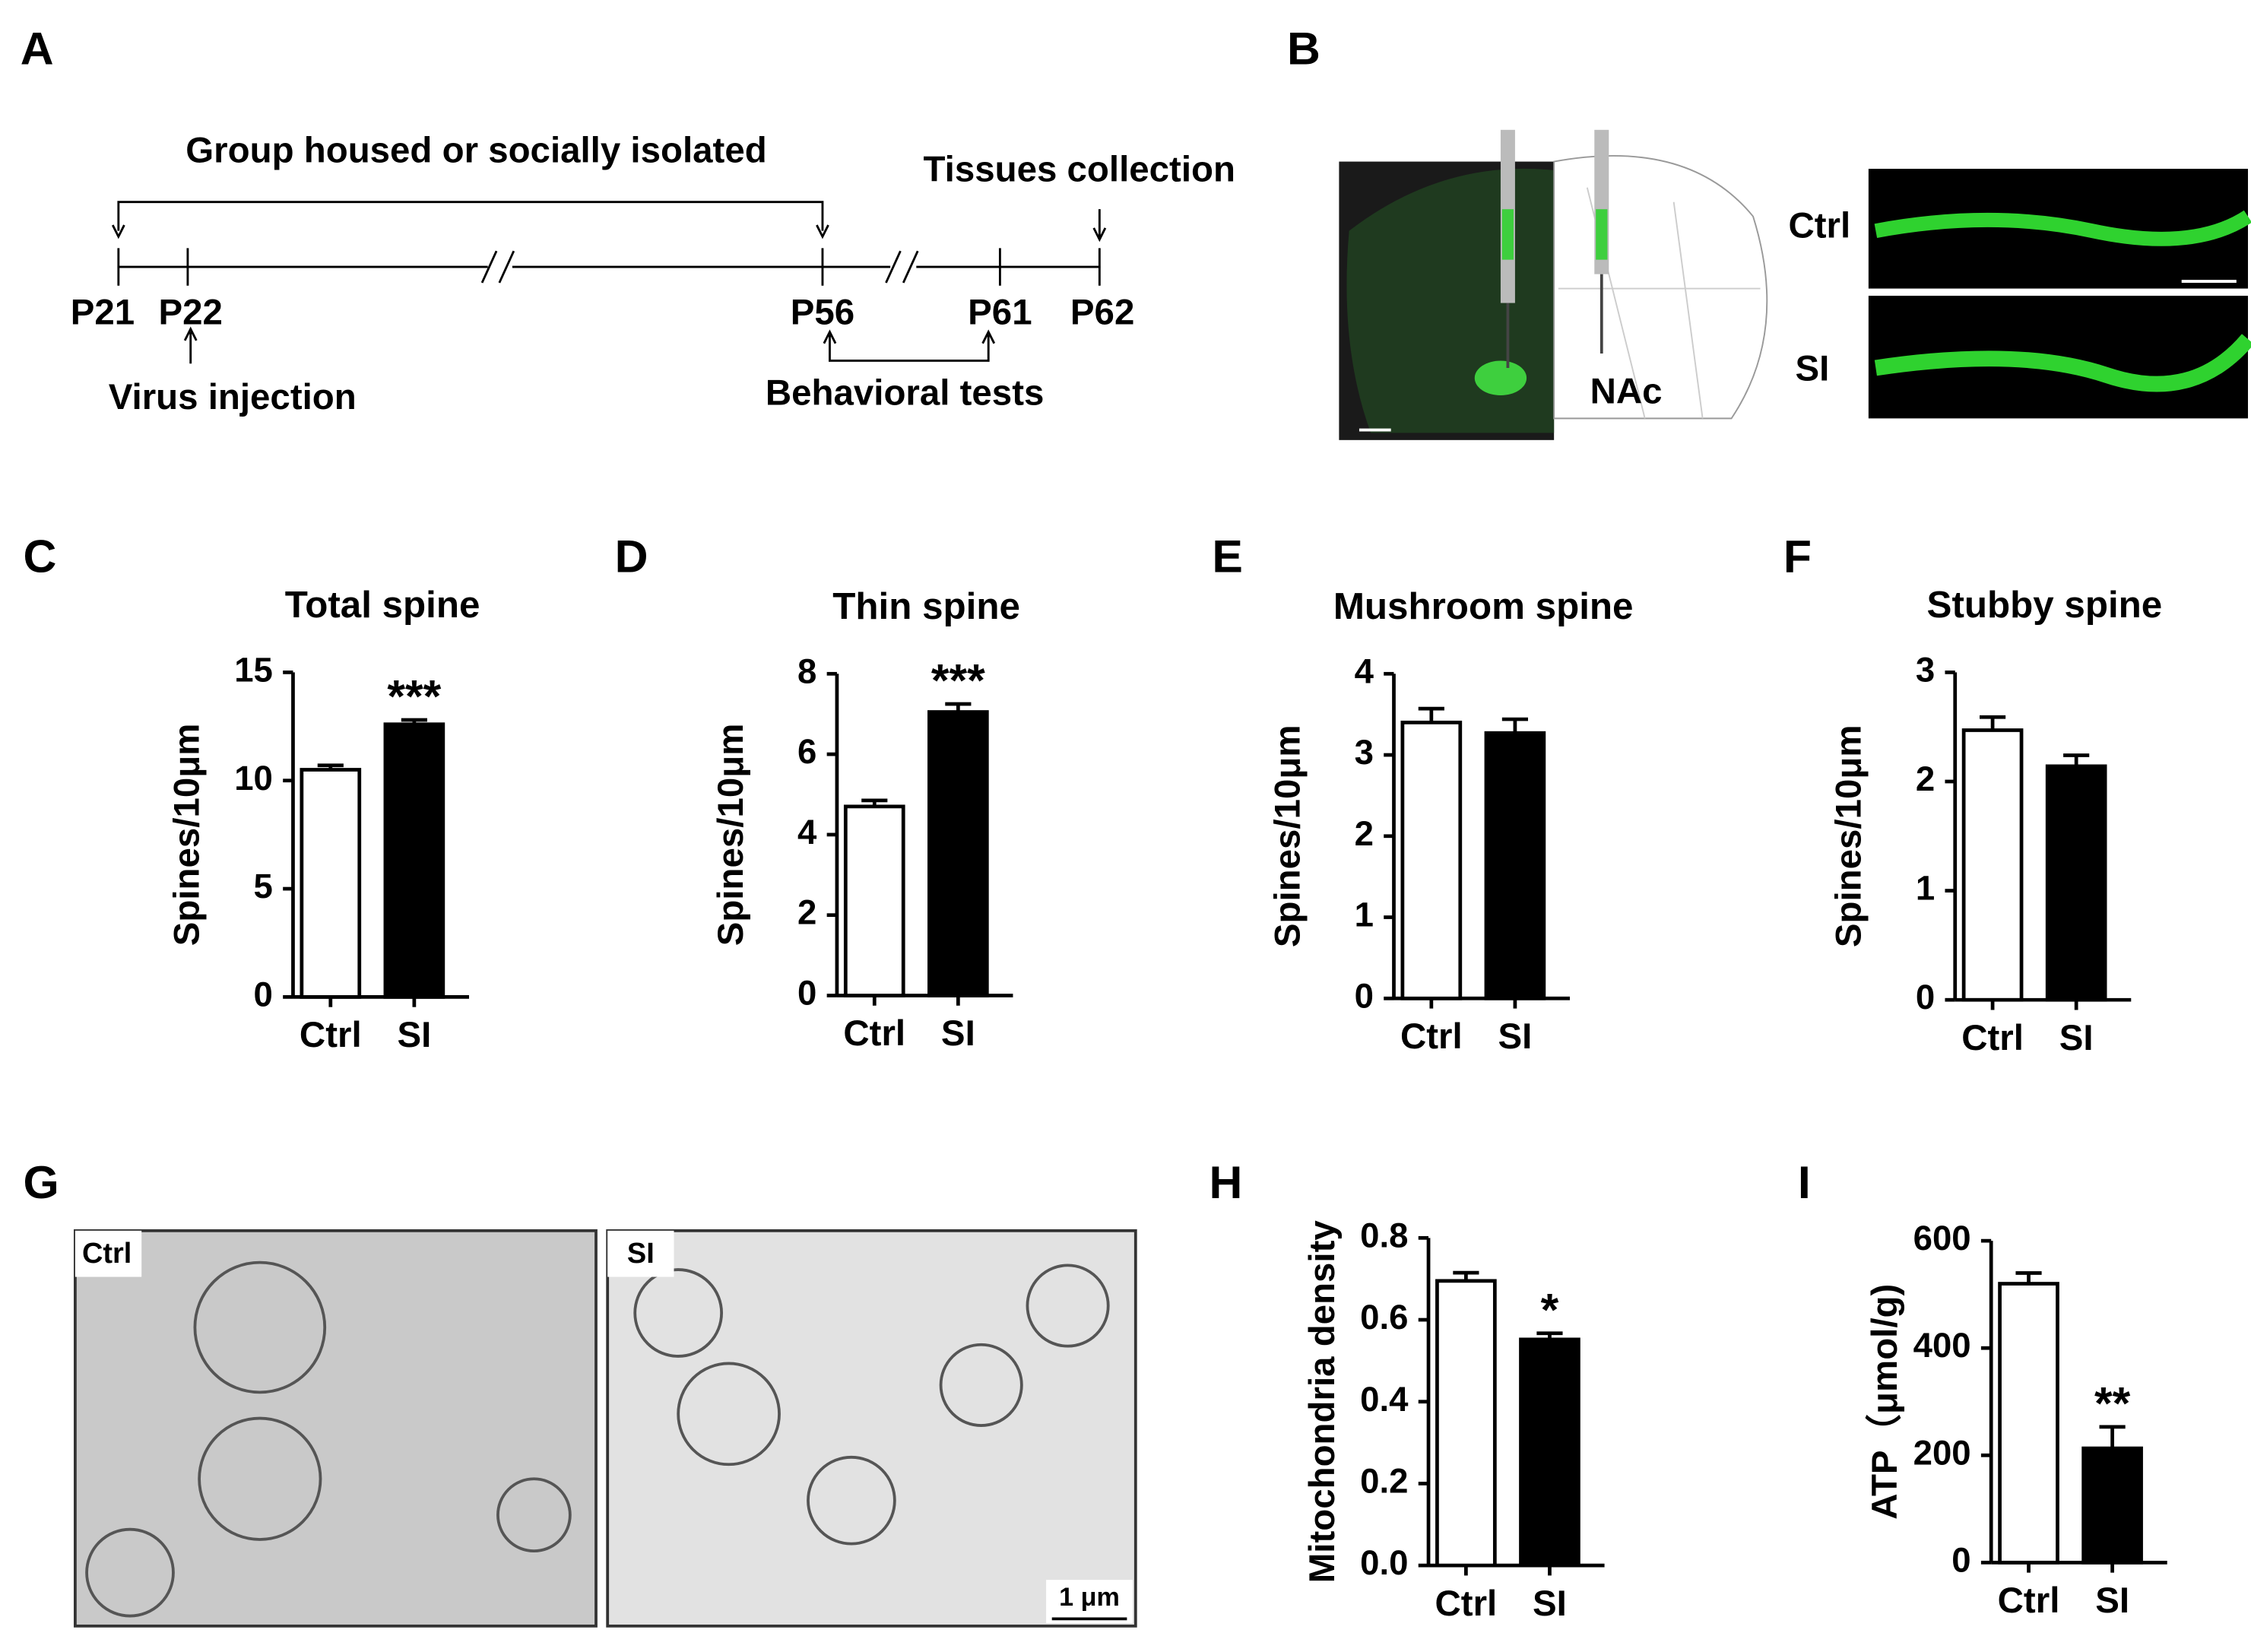  What do you see at coordinates (254, 669) in the screenshot?
I see `y-tick-label: 15` at bounding box center [254, 669].